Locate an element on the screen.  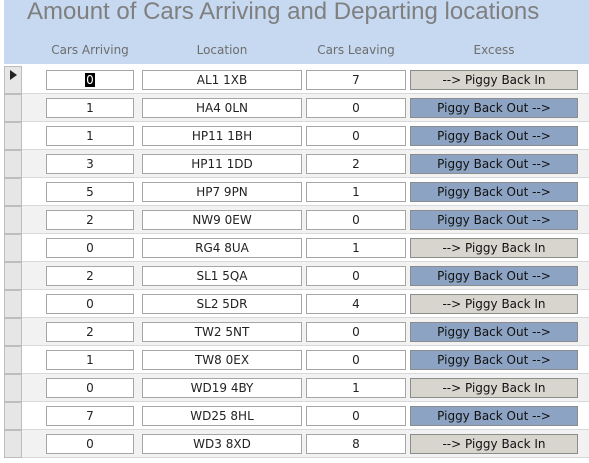
field-value: 7 is located at coordinates (90, 416).